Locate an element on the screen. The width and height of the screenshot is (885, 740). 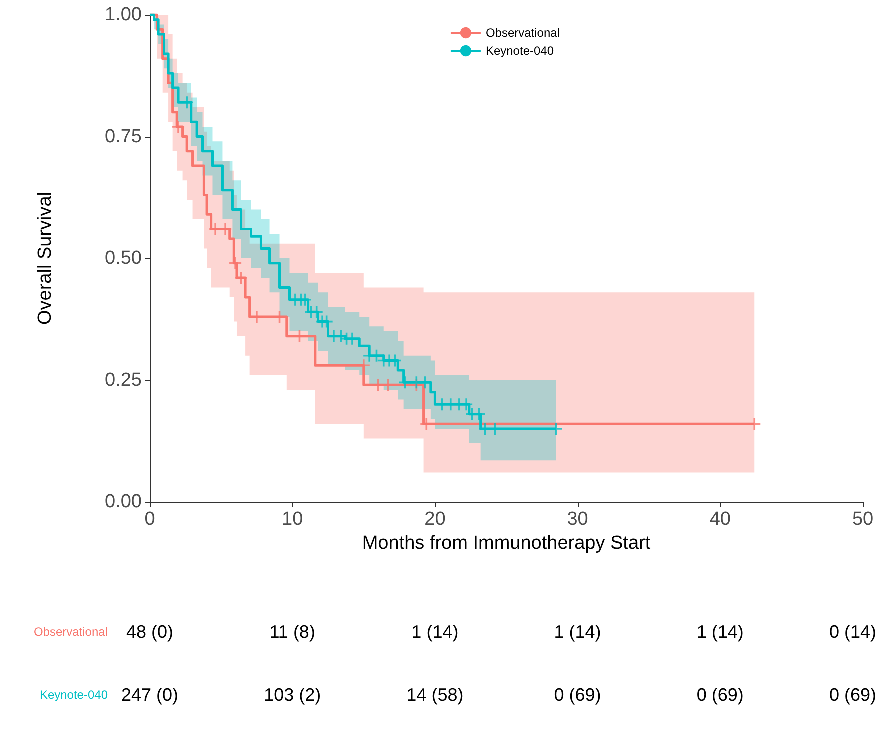
y-tick-label: 0.75 is located at coordinates (123, 137).